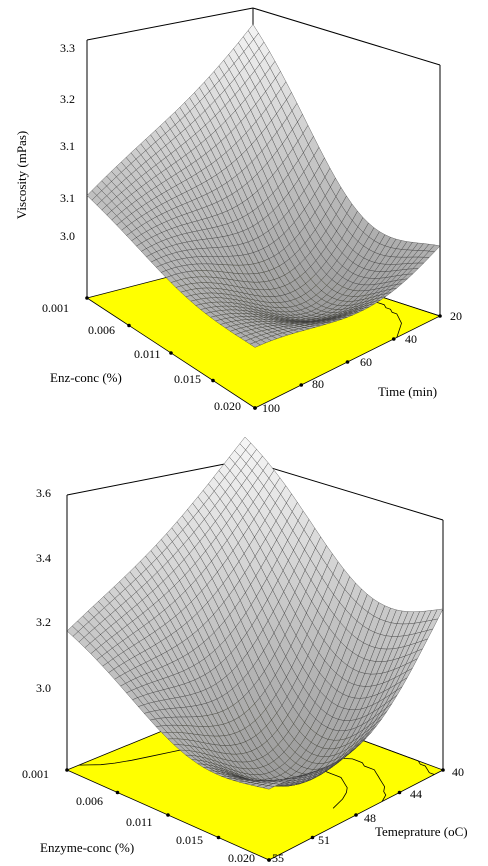 The height and width of the screenshot is (866, 488). Describe the element at coordinates (35, 774) in the screenshot. I see `chart-2-x-tick: 0.001` at that location.